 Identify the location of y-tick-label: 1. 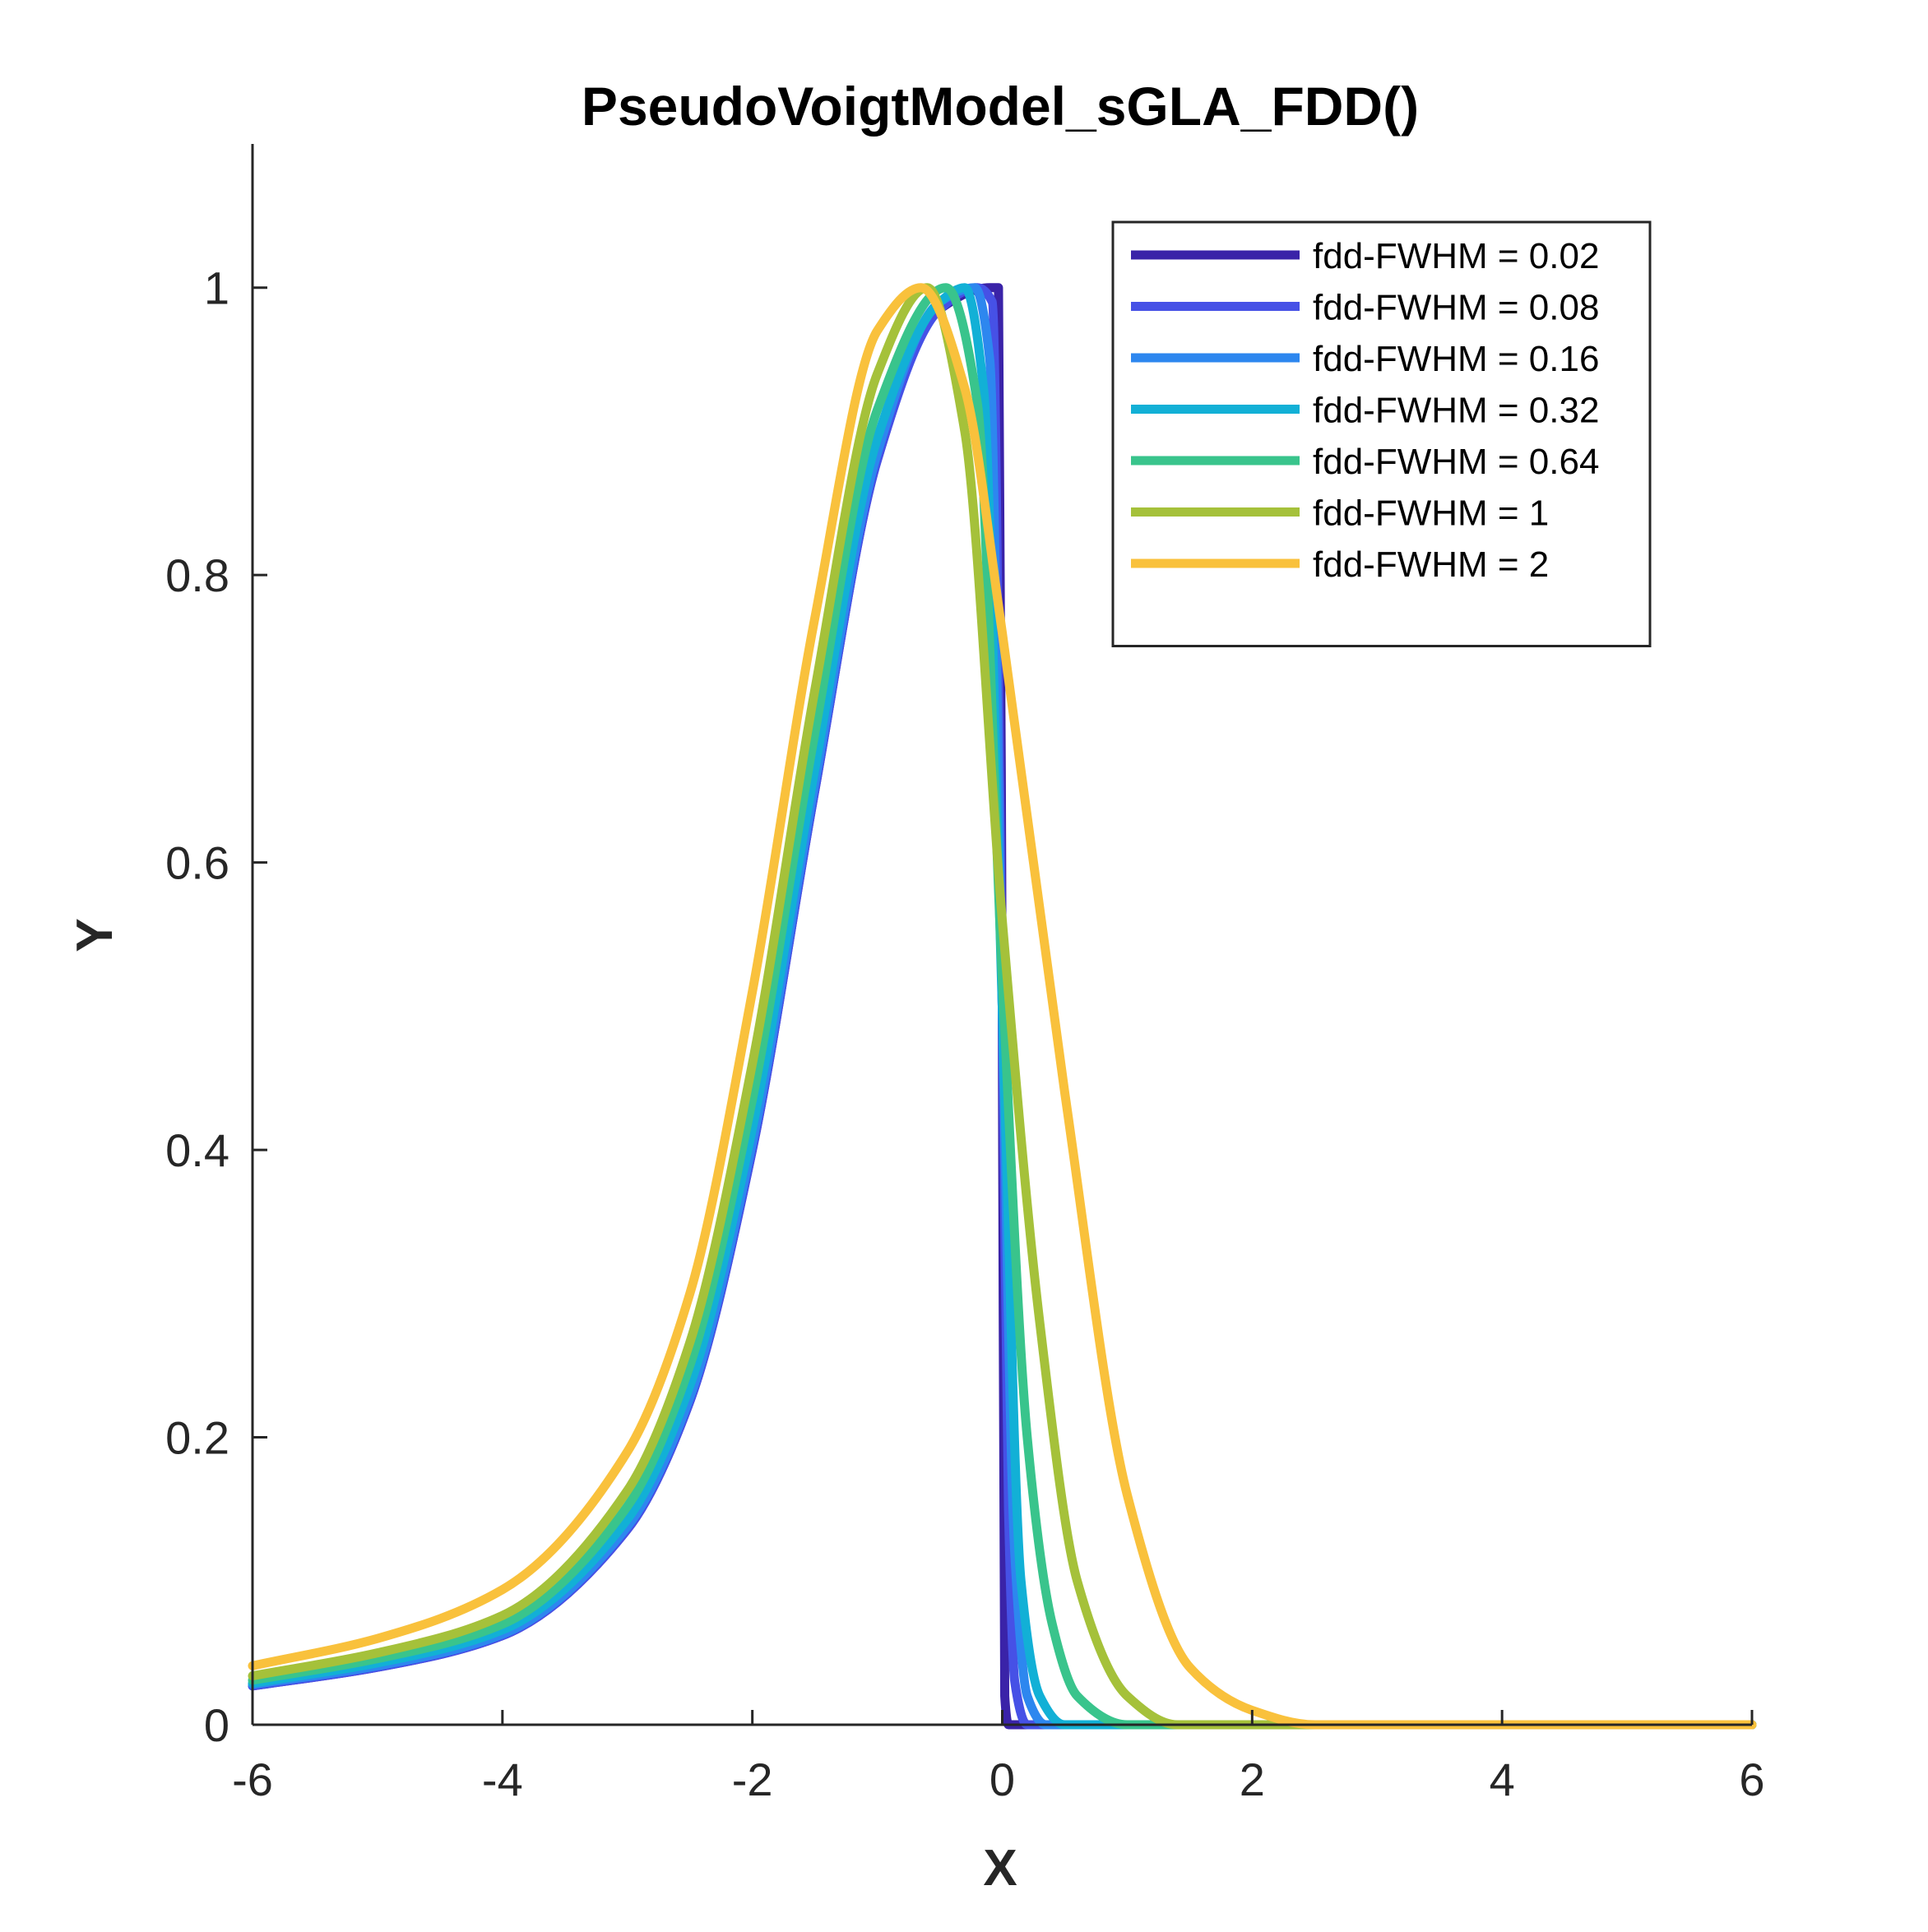
(216, 288).